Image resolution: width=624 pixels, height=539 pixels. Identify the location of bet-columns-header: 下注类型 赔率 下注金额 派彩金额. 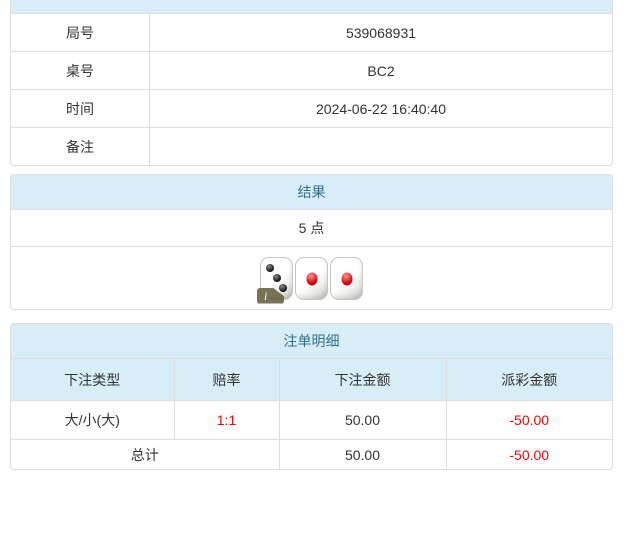
(311, 379).